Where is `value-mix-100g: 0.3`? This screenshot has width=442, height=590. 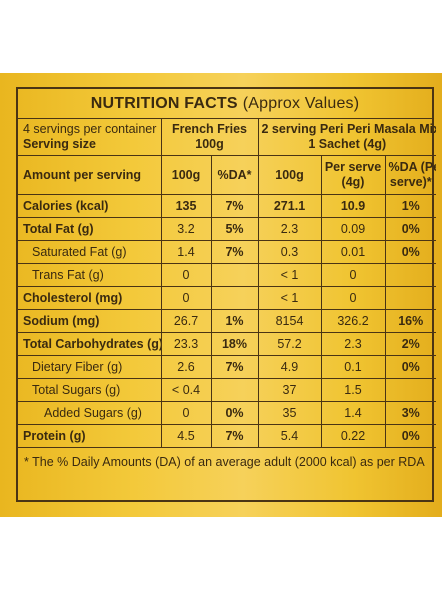
value-mix-100g: 0.3 is located at coordinates (289, 252).